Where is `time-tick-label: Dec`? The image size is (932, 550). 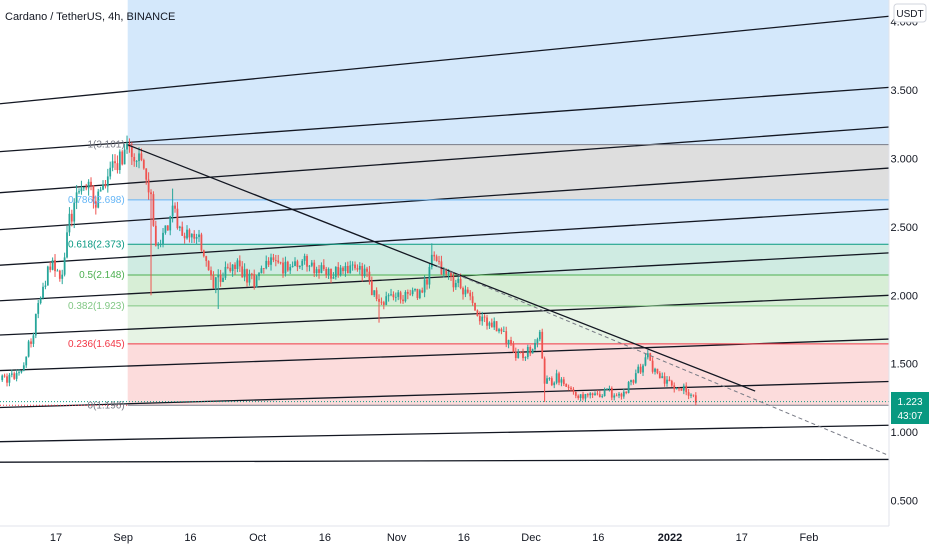 time-tick-label: Dec is located at coordinates (531, 538).